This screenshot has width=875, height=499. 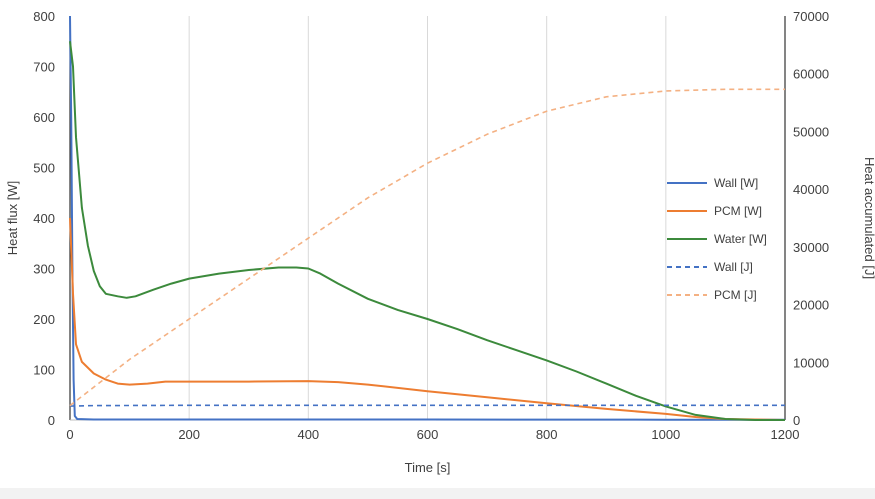 What do you see at coordinates (308, 434) in the screenshot?
I see `x-tick-label: 400` at bounding box center [308, 434].